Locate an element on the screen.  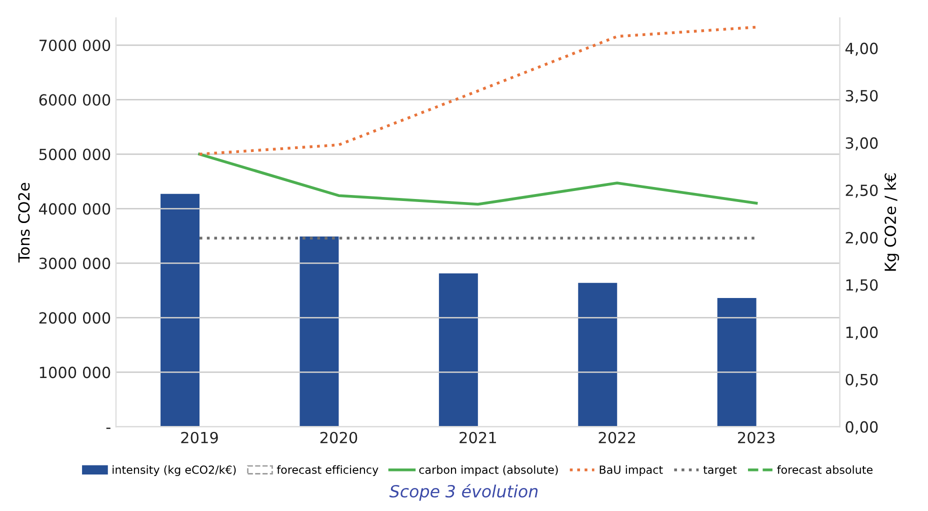
x-tick-label: 2021 is located at coordinates (478, 438).